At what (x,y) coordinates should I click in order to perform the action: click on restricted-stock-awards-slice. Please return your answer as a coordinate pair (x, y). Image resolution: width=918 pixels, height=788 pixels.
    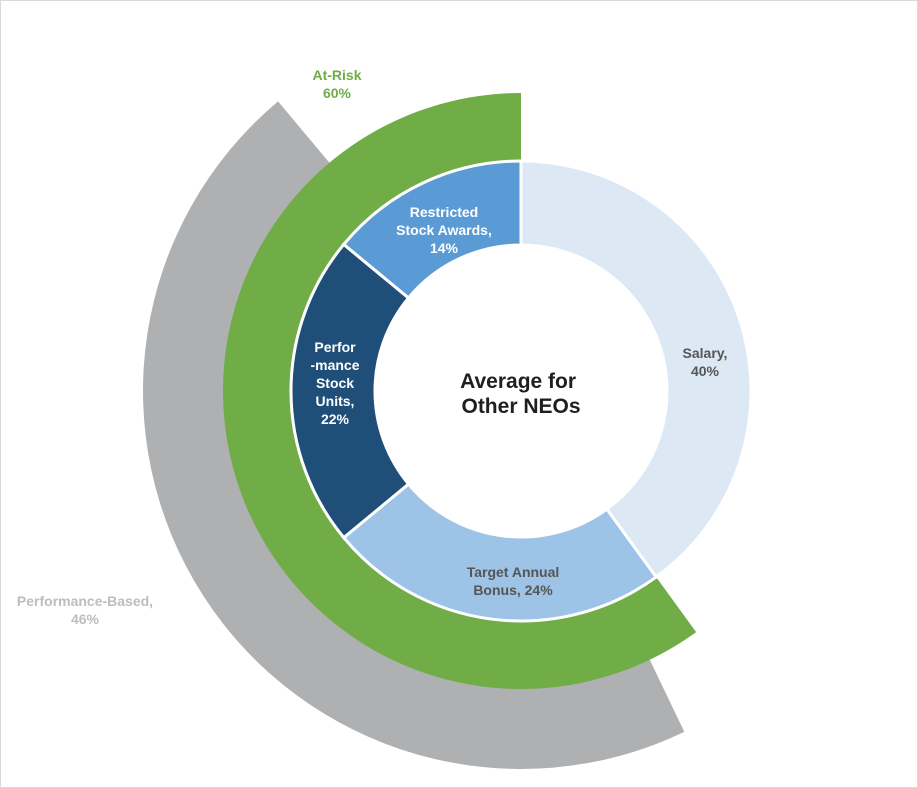
    Looking at the image, I should click on (432, 230).